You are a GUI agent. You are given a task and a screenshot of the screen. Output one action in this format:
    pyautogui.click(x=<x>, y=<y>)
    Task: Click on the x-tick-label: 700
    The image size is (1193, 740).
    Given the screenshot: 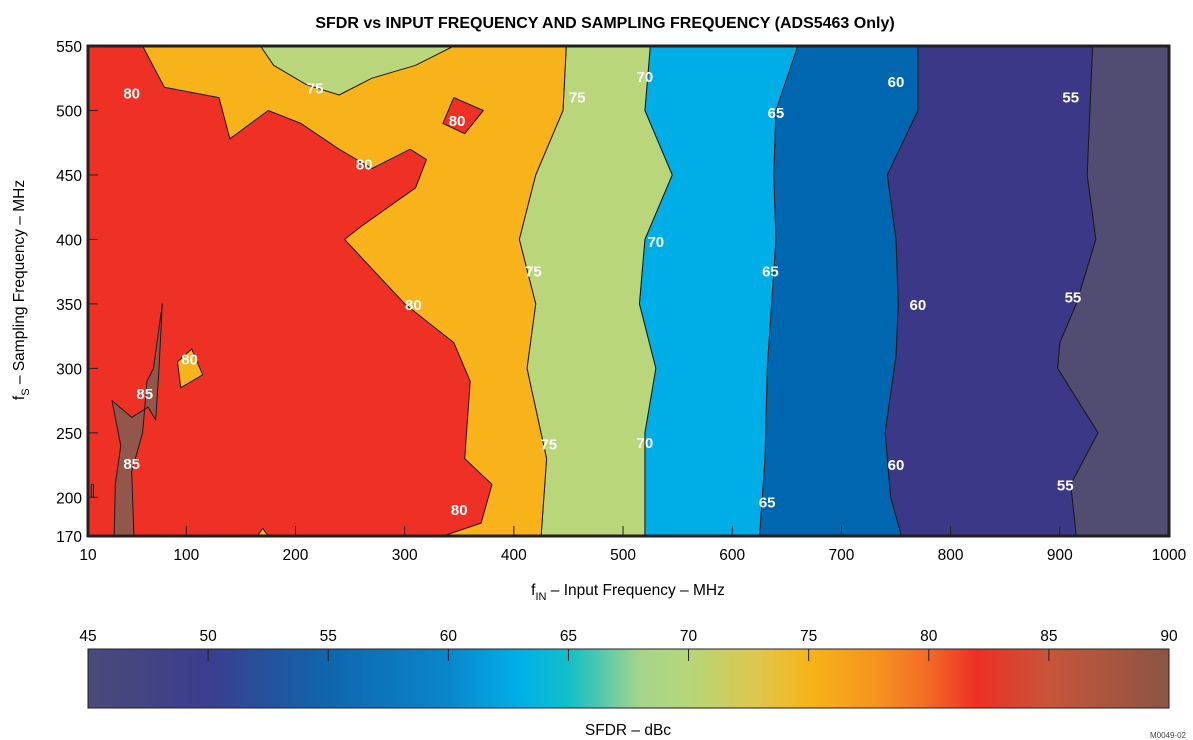 What is the action you would take?
    pyautogui.click(x=841, y=555)
    